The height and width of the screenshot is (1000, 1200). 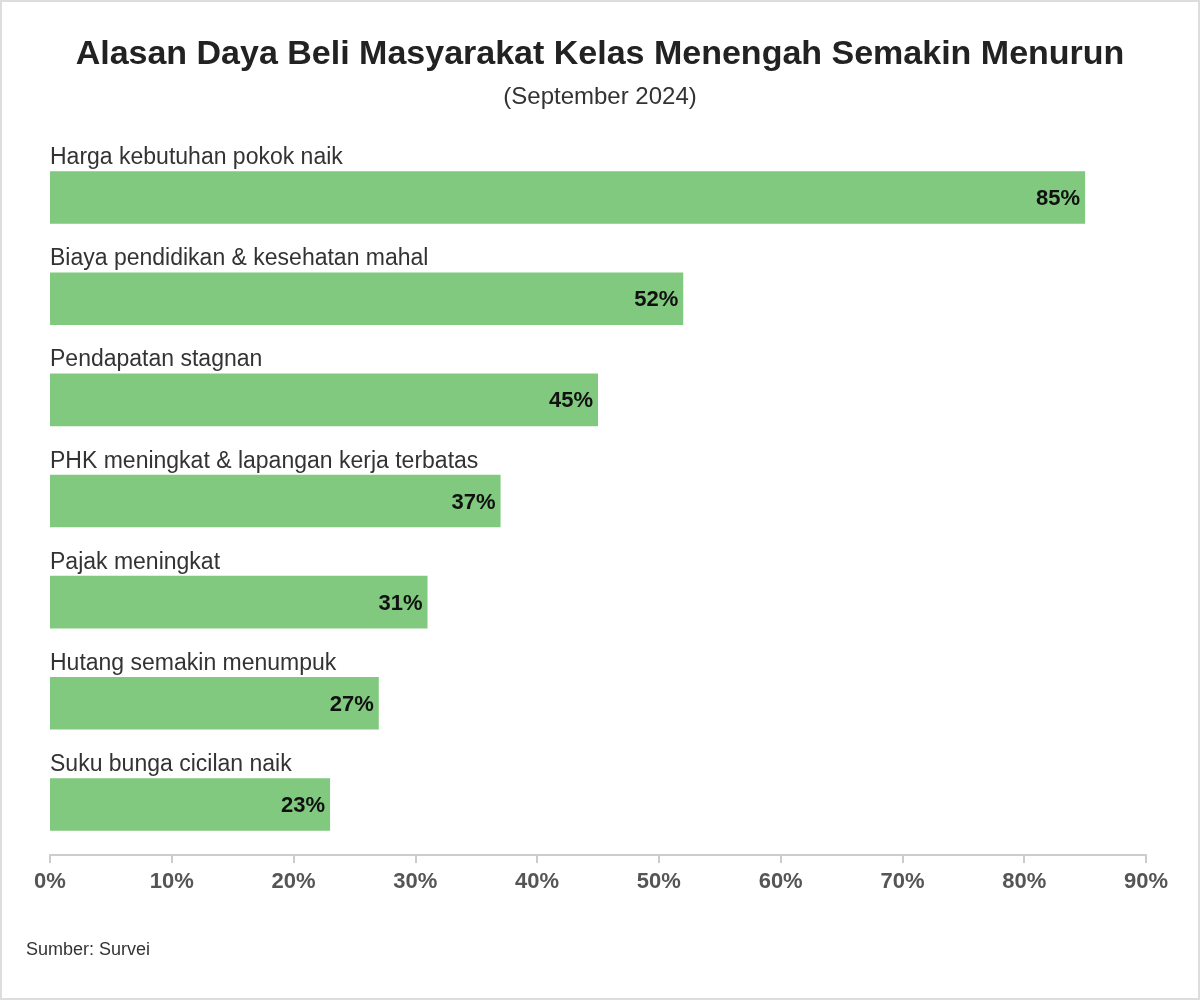 What do you see at coordinates (400, 602) in the screenshot?
I see `data-label: 31%` at bounding box center [400, 602].